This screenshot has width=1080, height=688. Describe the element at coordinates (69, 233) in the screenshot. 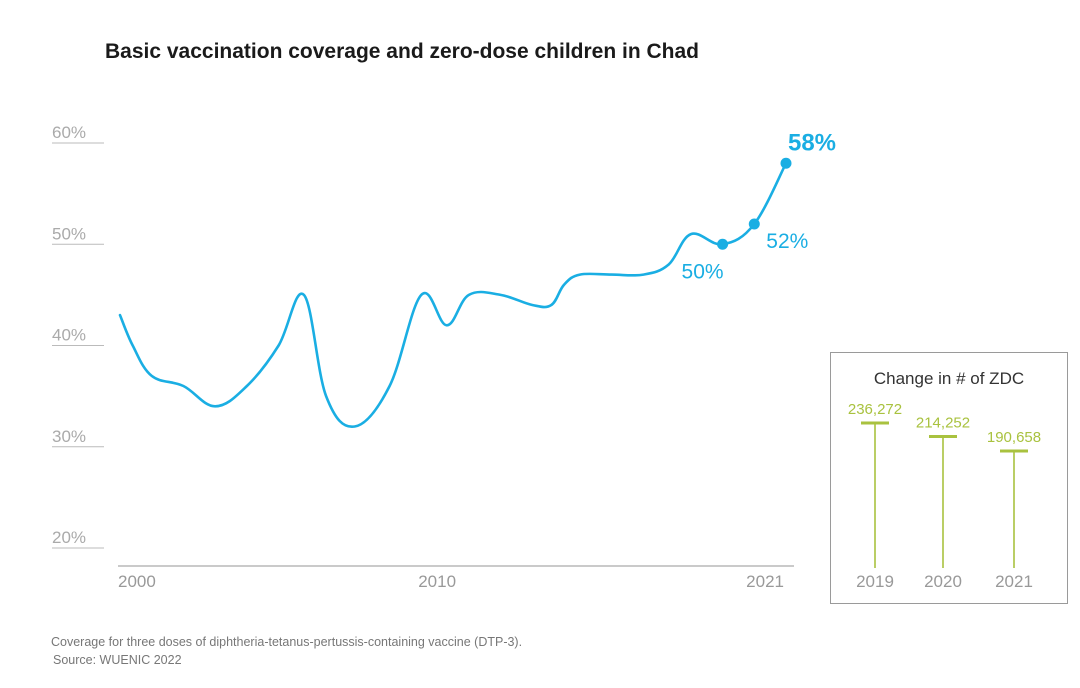

I see `y-tick-label: 50%` at that location.